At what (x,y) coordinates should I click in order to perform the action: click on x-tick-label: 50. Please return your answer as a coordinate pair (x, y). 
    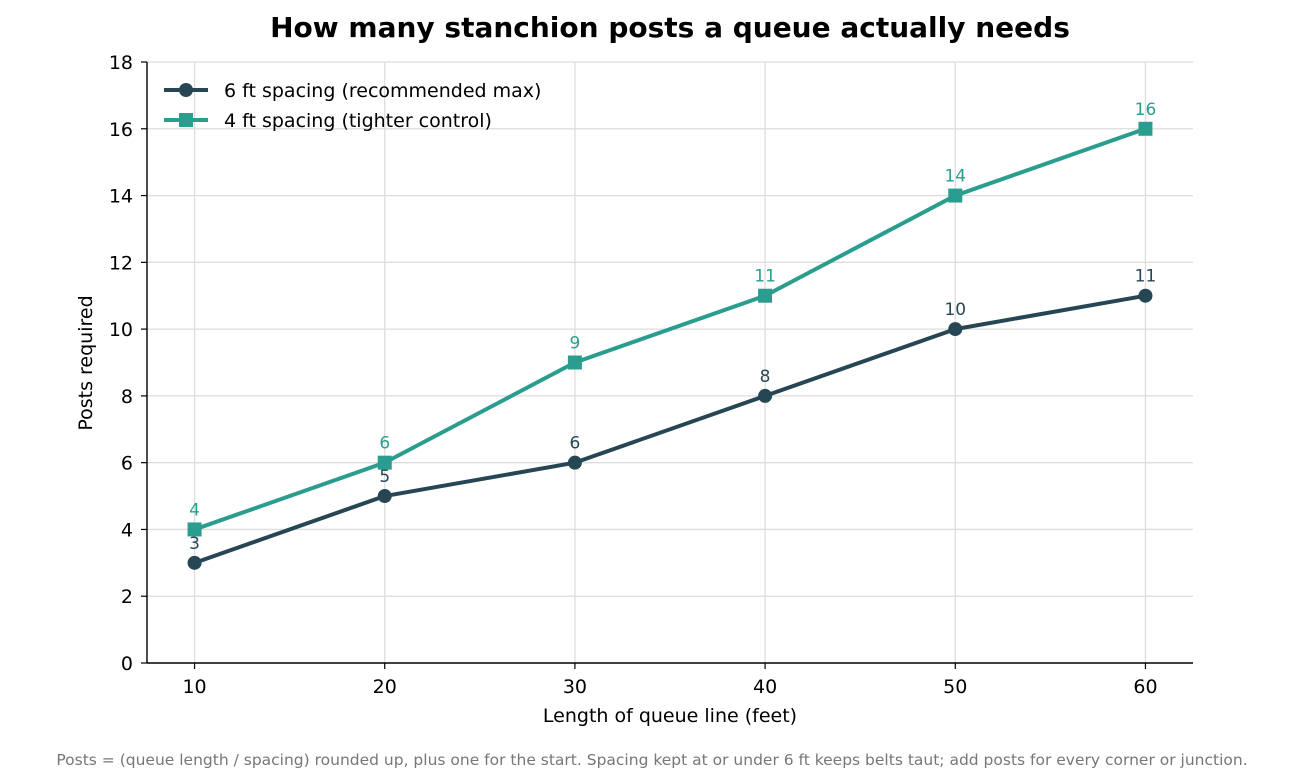
    Looking at the image, I should click on (955, 687).